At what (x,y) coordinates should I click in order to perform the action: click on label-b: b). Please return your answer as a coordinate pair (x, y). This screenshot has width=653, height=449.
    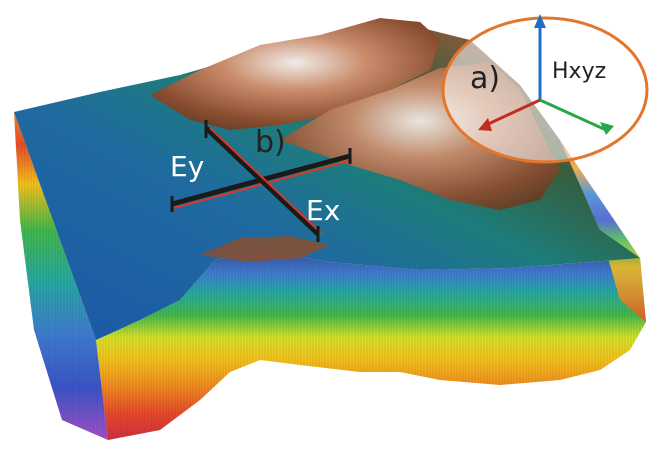
    Looking at the image, I should click on (270, 142).